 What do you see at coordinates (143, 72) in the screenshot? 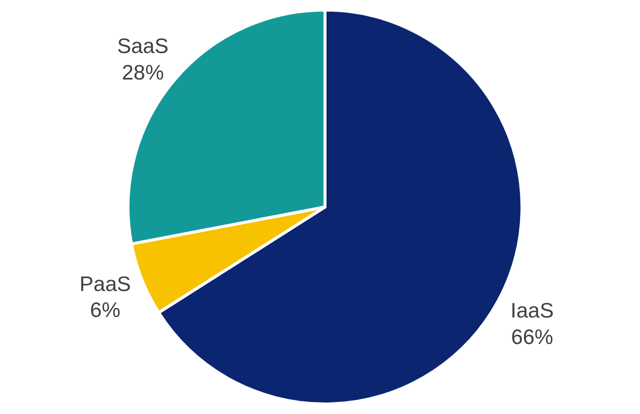
I see `data-label: 28%` at bounding box center [143, 72].